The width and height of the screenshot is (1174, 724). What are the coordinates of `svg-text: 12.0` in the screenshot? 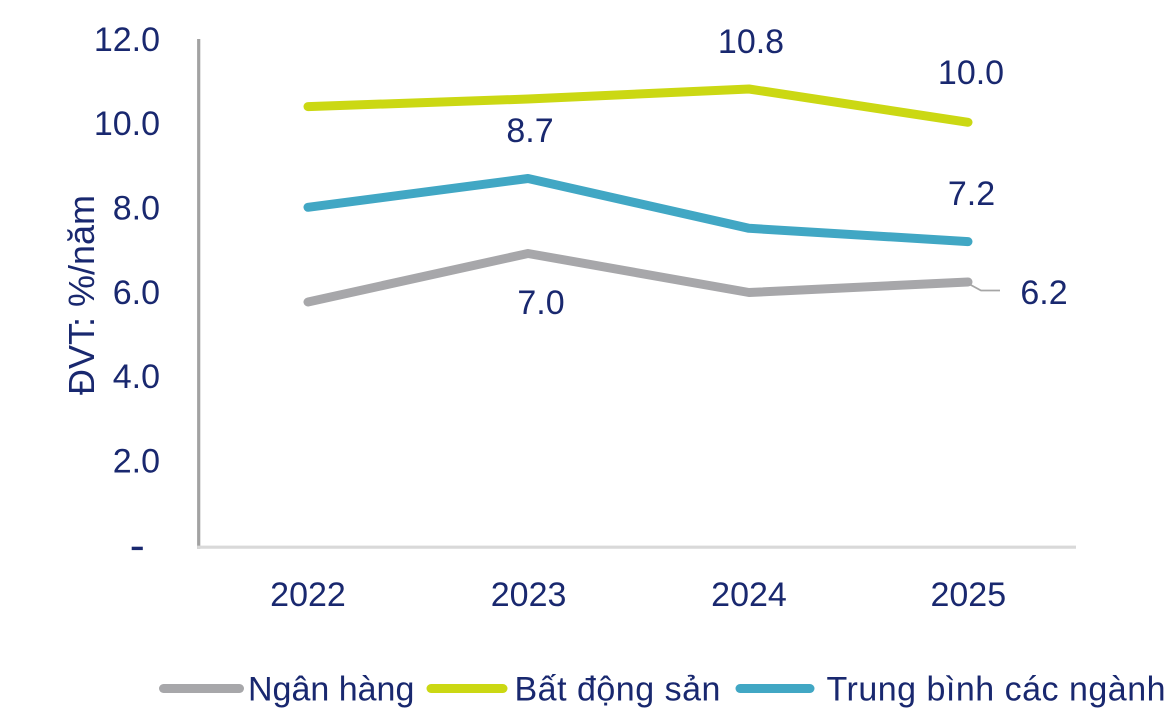 It's located at (127, 40).